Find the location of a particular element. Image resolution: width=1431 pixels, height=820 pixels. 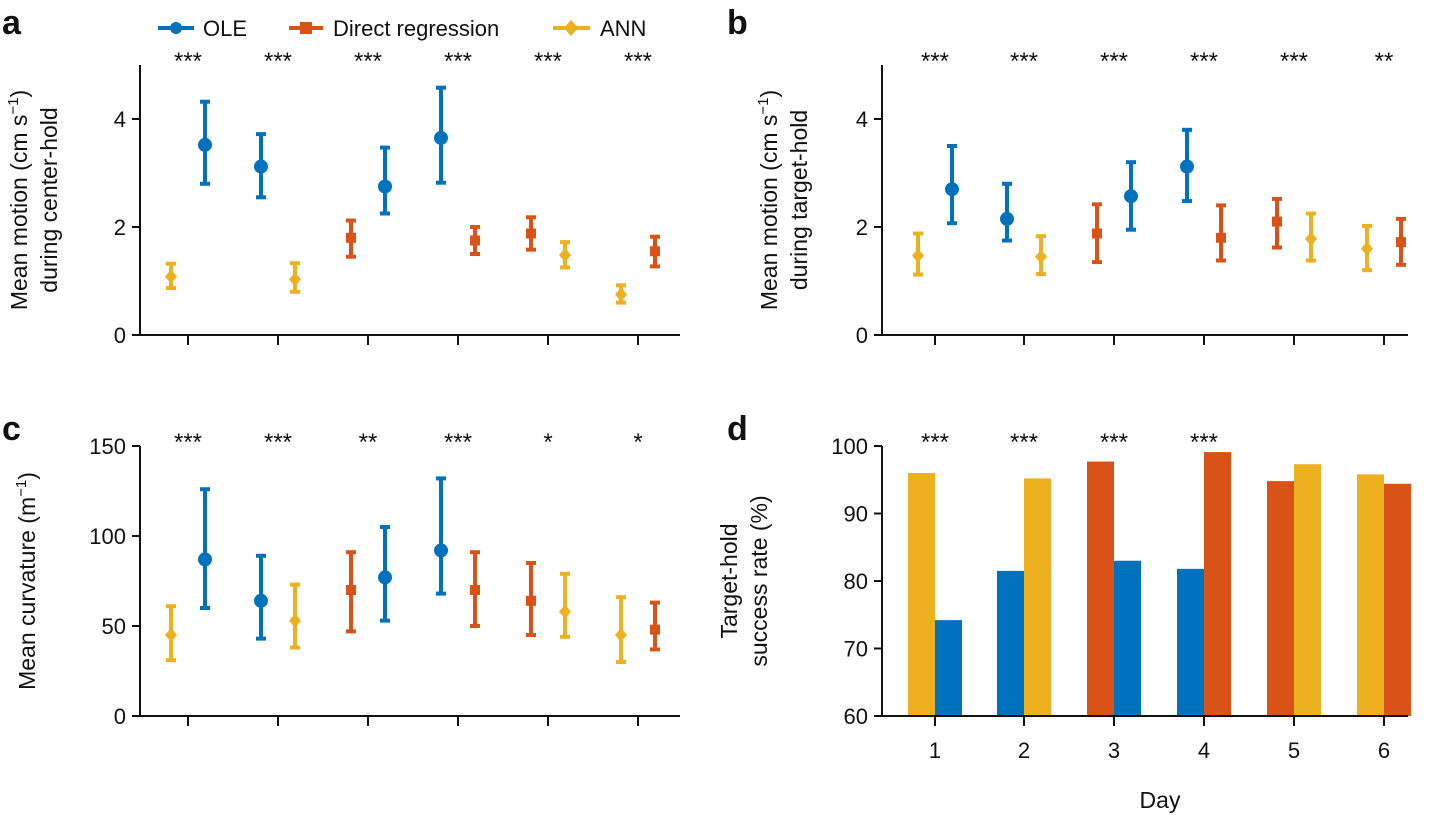

legend-item-ann: ANN is located at coordinates (599, 28).